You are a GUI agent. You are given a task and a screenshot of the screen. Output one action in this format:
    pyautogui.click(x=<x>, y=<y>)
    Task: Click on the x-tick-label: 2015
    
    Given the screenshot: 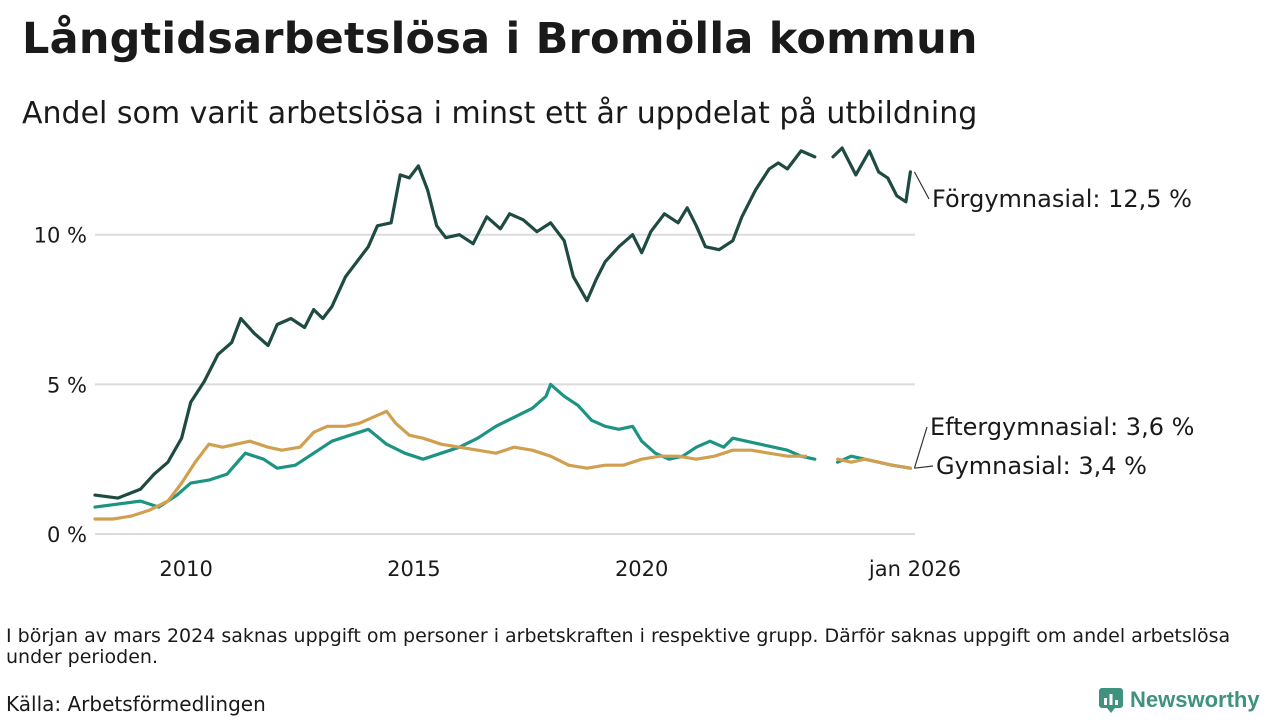 What is the action you would take?
    pyautogui.click(x=413, y=569)
    